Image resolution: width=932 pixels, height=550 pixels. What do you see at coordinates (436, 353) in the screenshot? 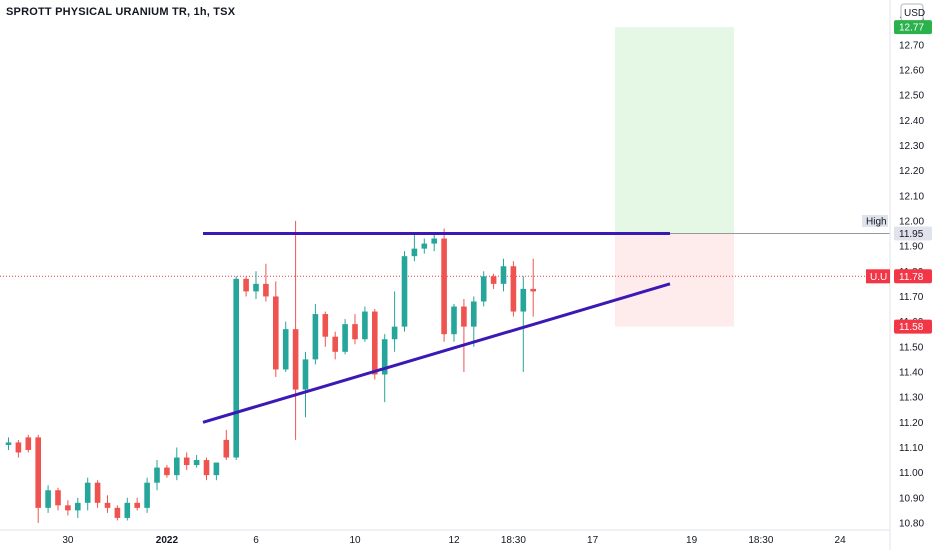
I see `support-trendline` at bounding box center [436, 353].